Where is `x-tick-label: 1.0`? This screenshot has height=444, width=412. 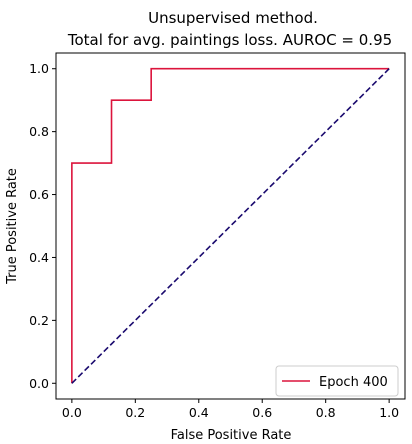
x-tick-label: 1.0 is located at coordinates (389, 412).